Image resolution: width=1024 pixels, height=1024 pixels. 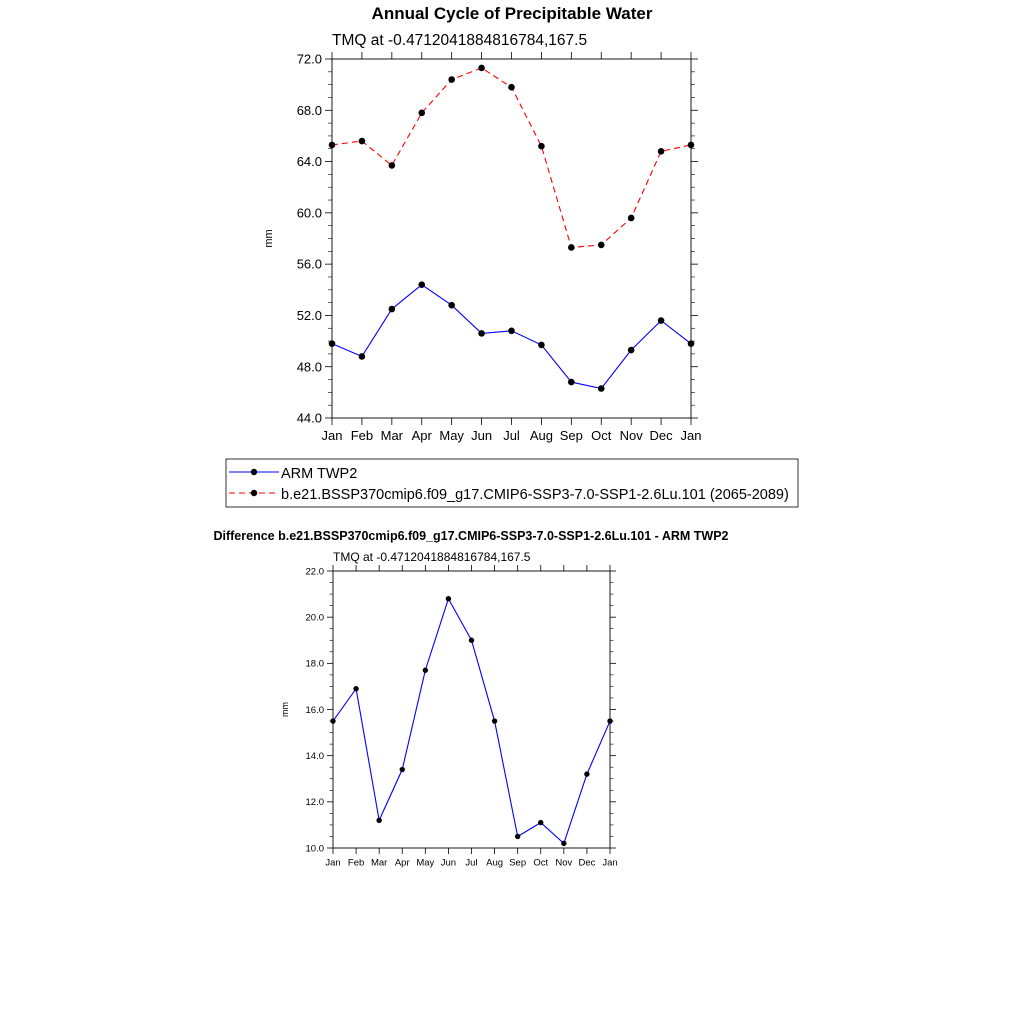 I want to click on legend-marker-arm, so click(x=254, y=472).